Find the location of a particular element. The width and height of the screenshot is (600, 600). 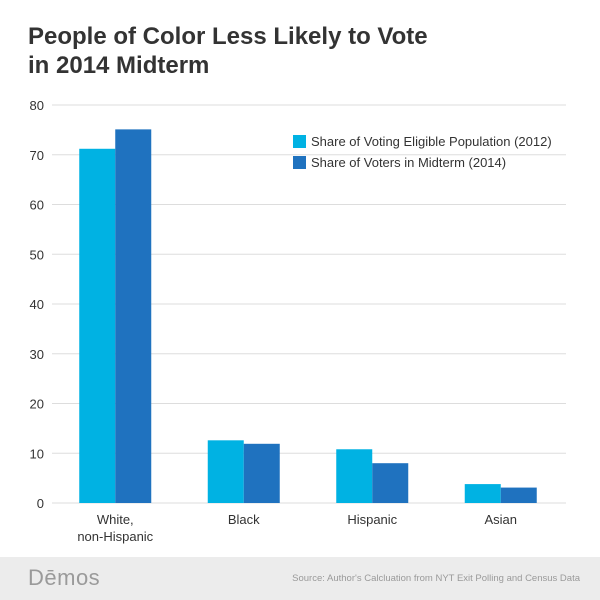

y-tick-label: 60 is located at coordinates (37, 205).